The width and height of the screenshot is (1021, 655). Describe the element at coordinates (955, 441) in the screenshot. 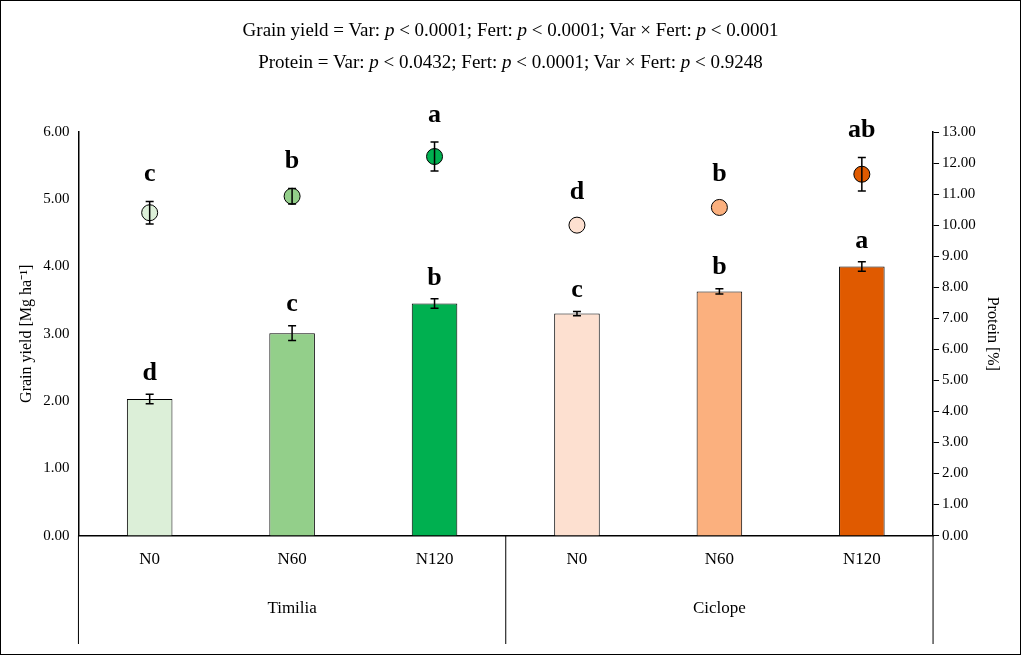

I see `y2-tick-label: 3.00` at that location.